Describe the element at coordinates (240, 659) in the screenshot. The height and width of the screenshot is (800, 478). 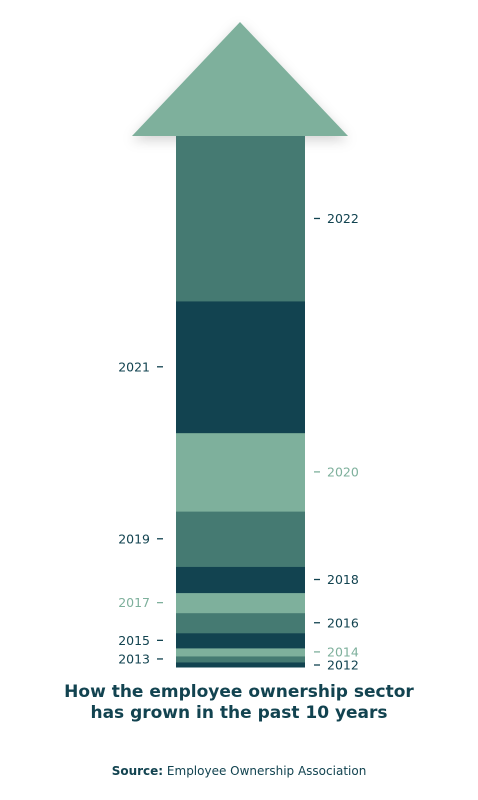
I see `segment-2013` at that location.